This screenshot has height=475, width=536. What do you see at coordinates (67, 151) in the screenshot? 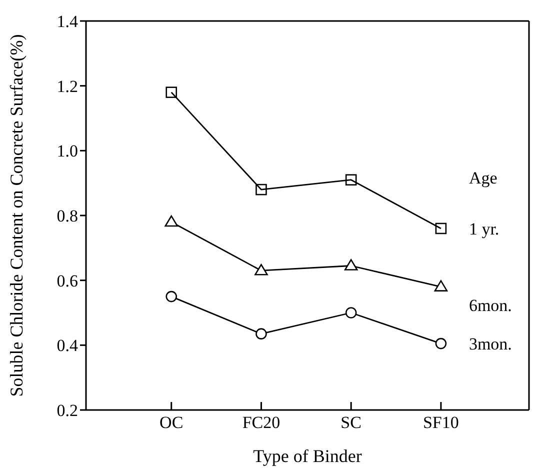
I see `y-tick-label: 1.0` at bounding box center [67, 151].